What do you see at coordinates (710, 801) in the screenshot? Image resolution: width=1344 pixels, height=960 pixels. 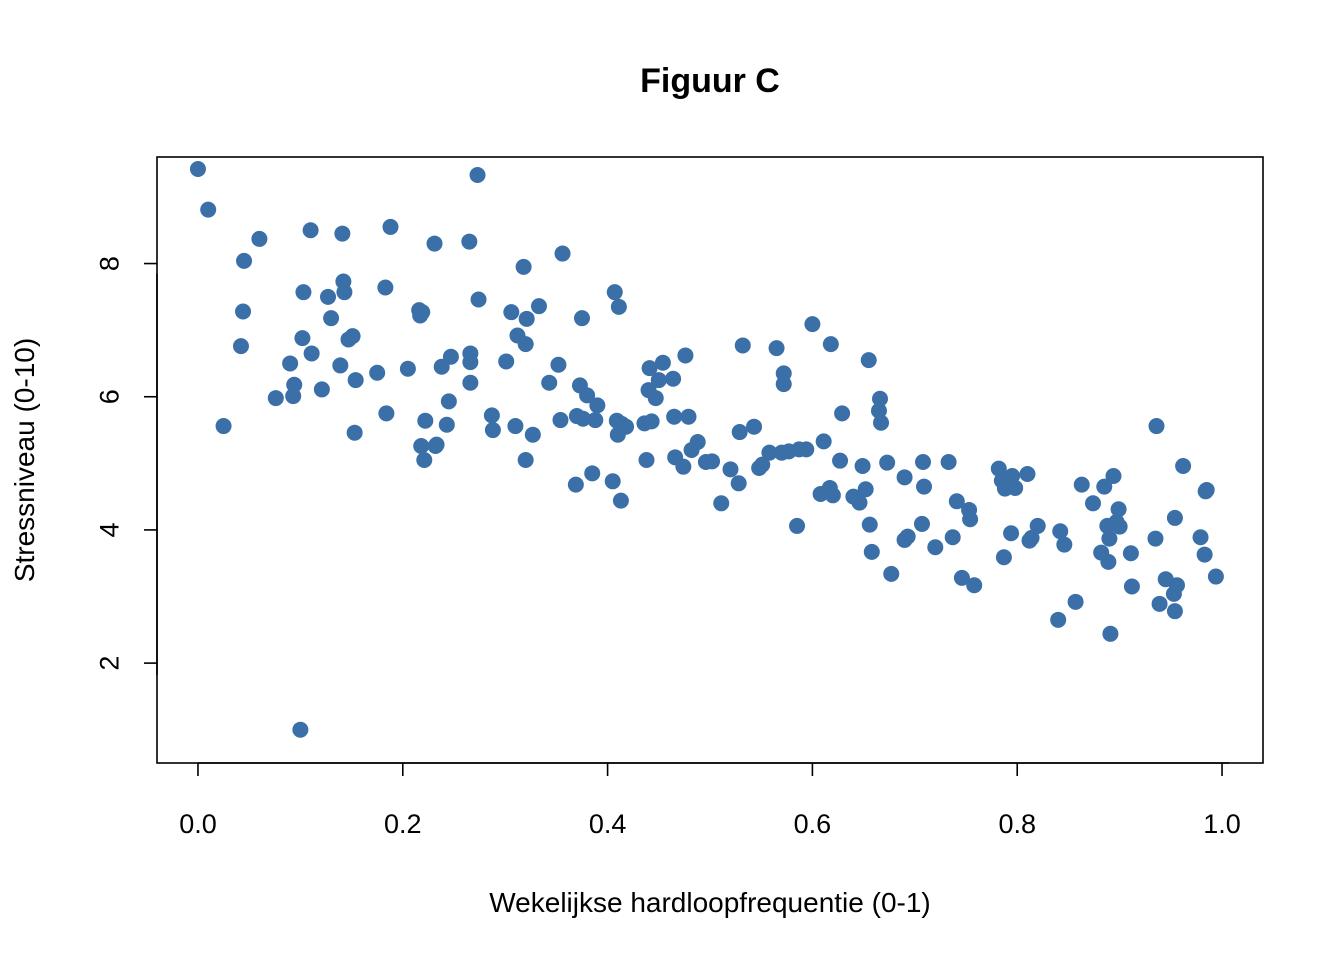 I see `x-axis-ticks: 0.0 0.2 0.4 0.6 0.8 1.0` at bounding box center [710, 801].